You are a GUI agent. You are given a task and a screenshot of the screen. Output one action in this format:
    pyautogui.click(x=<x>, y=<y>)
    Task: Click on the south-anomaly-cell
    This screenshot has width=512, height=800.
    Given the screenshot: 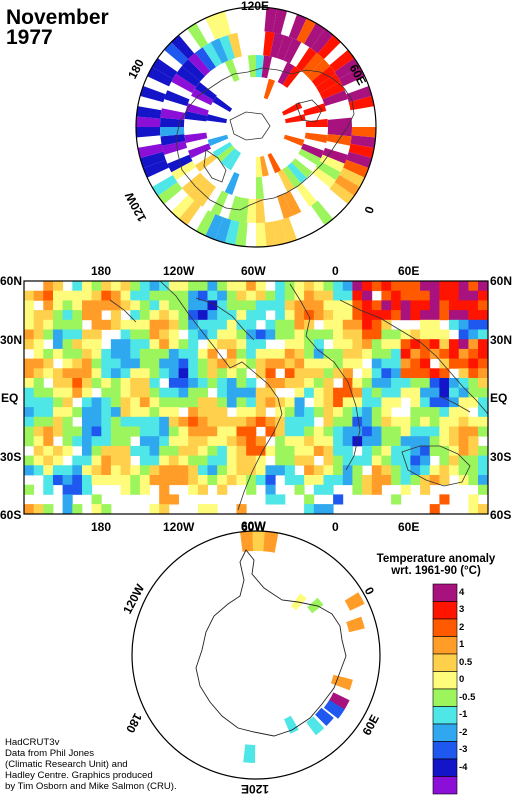 What is the action you would take?
    pyautogui.click(x=354, y=601)
    